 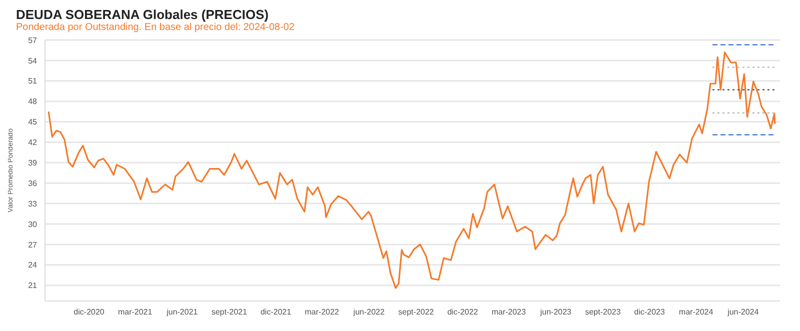 What do you see at coordinates (33, 265) in the screenshot?
I see `y-tick-label: 24` at bounding box center [33, 265].